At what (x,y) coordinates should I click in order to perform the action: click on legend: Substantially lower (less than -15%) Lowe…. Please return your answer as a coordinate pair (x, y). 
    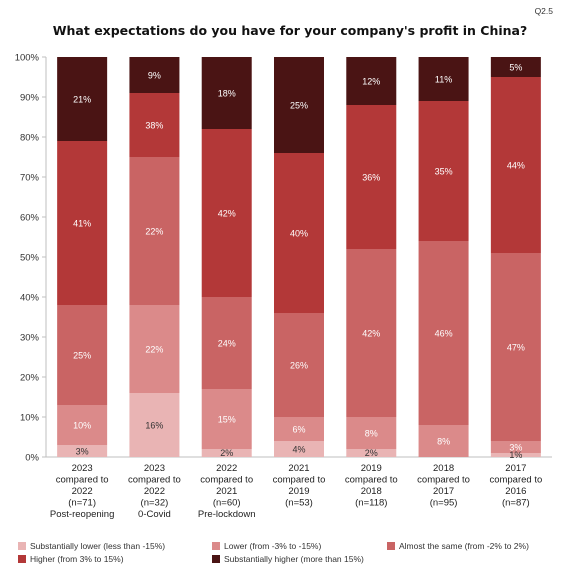
    Looking at the image, I should click on (273, 552).